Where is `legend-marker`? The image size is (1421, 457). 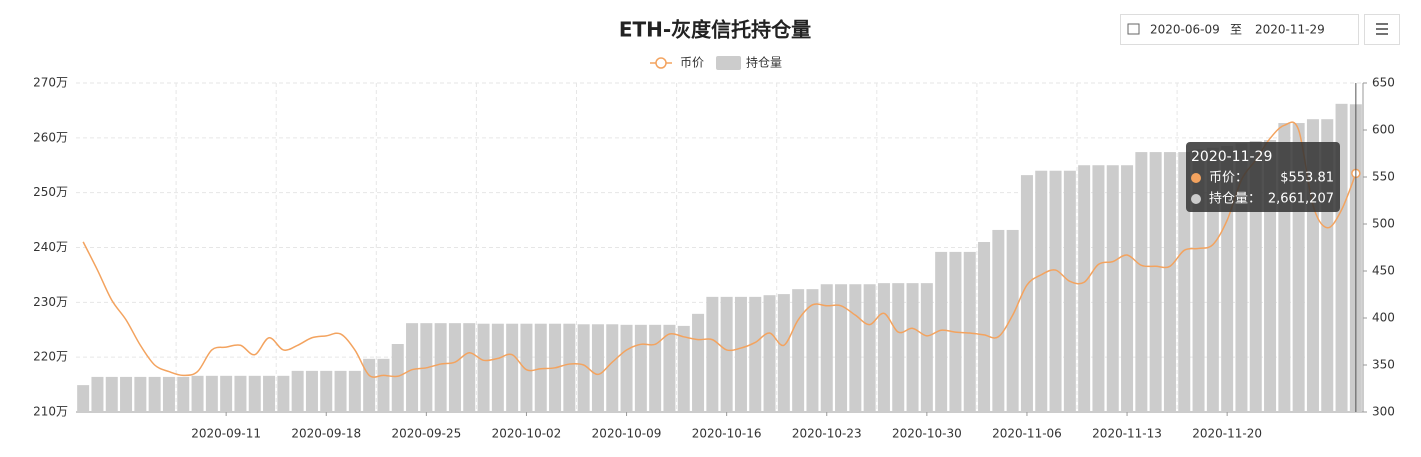
legend-marker is located at coordinates (661, 63).